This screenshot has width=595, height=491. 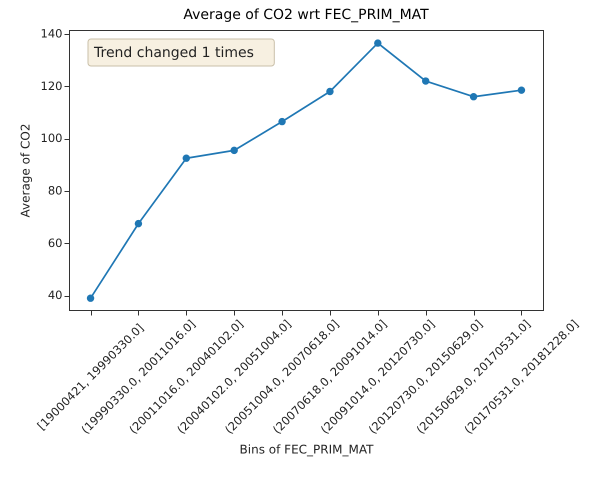 I want to click on y-tick-label: 140, so click(x=51, y=33).